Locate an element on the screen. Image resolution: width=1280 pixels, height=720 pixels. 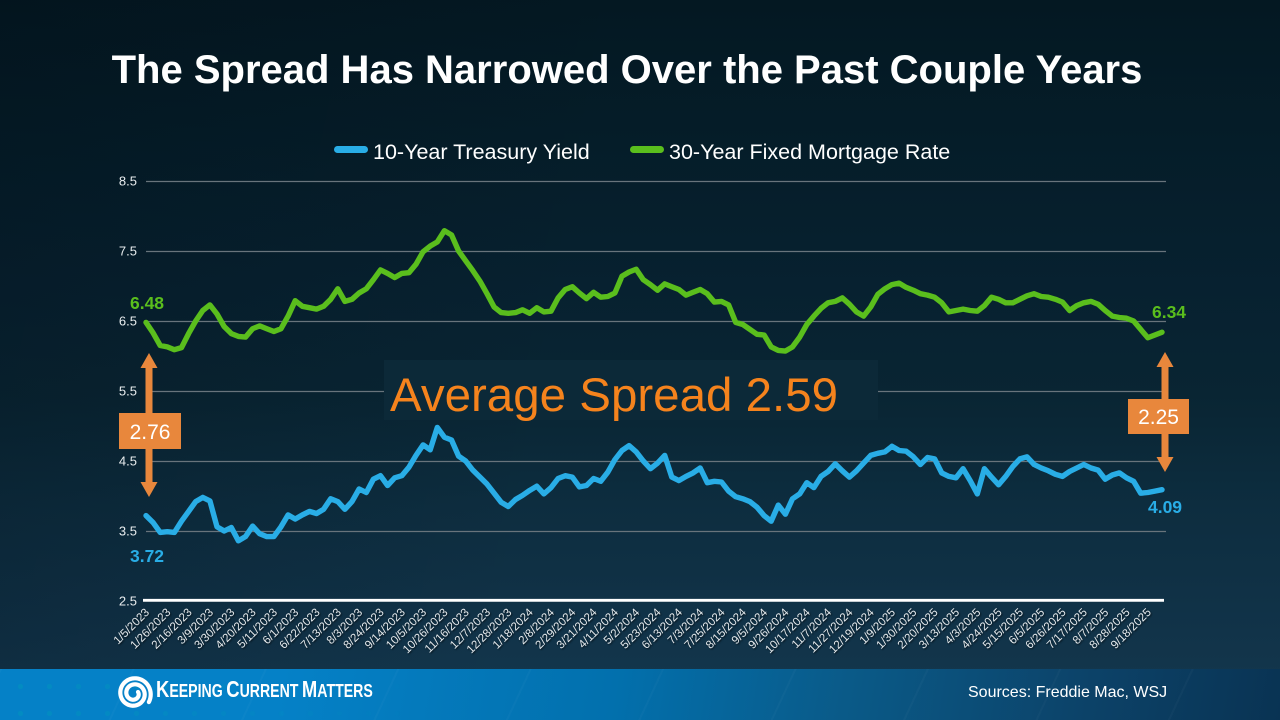
svg-text: 7.5 is located at coordinates (128, 251).